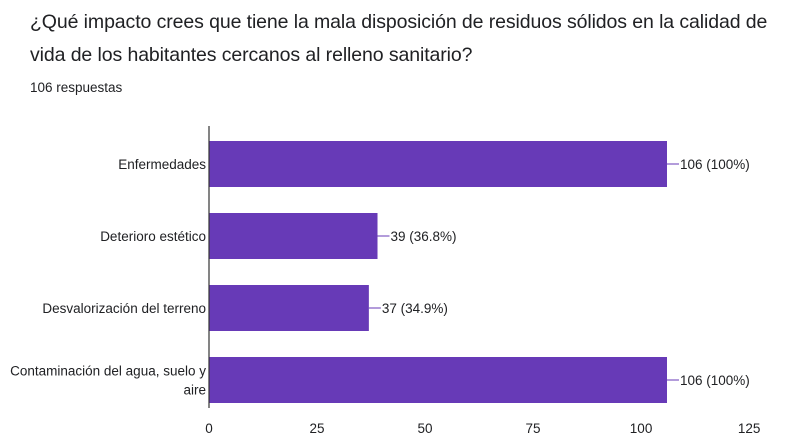  Describe the element at coordinates (124, 308) in the screenshot. I see `category-label-2: Desvalorización del terreno` at that location.